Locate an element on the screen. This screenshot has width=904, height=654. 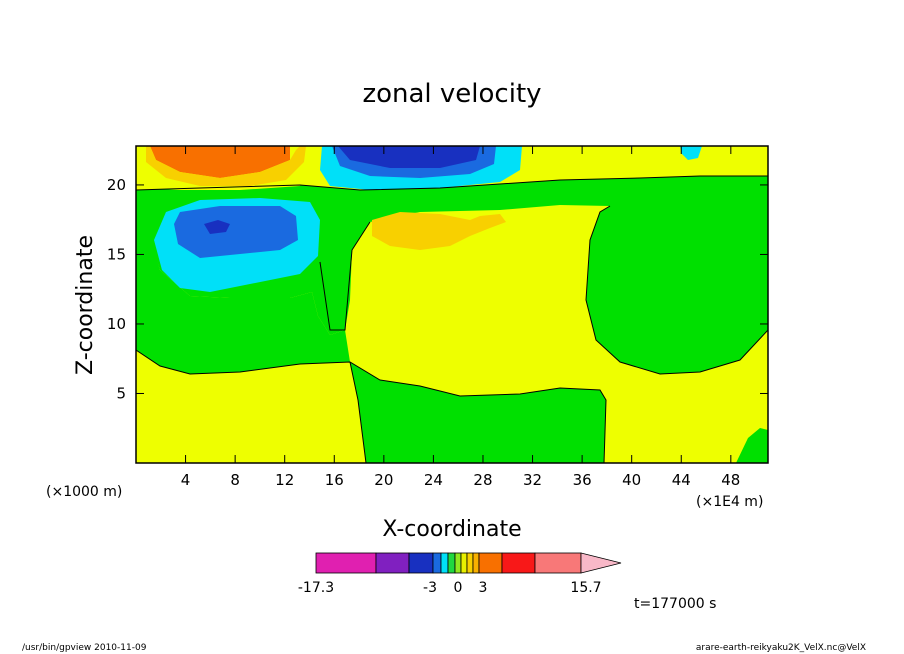
footer-right: arare-earth-reikyaku2K_VelX.nc@VelX is located at coordinates (781, 648).